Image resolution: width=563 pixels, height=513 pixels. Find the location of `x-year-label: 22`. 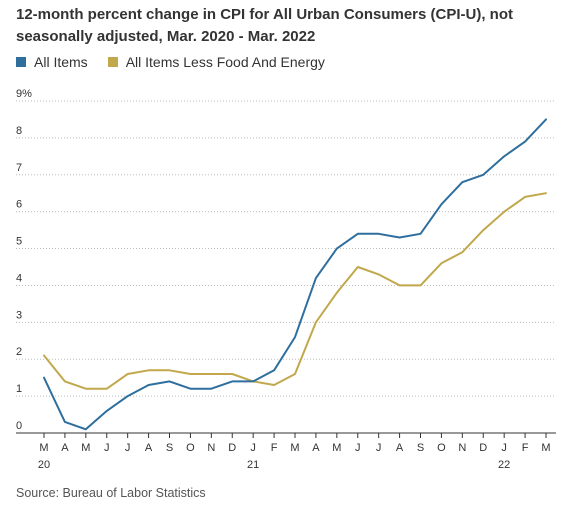

x-year-label: 22 is located at coordinates (504, 465).